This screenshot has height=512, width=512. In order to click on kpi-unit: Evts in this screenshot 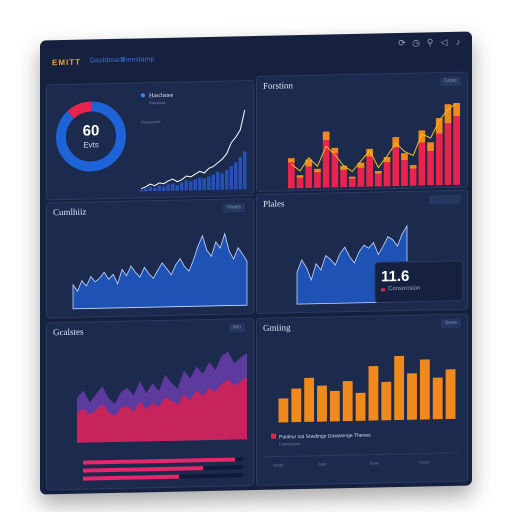, I will do `click(91, 145)`.